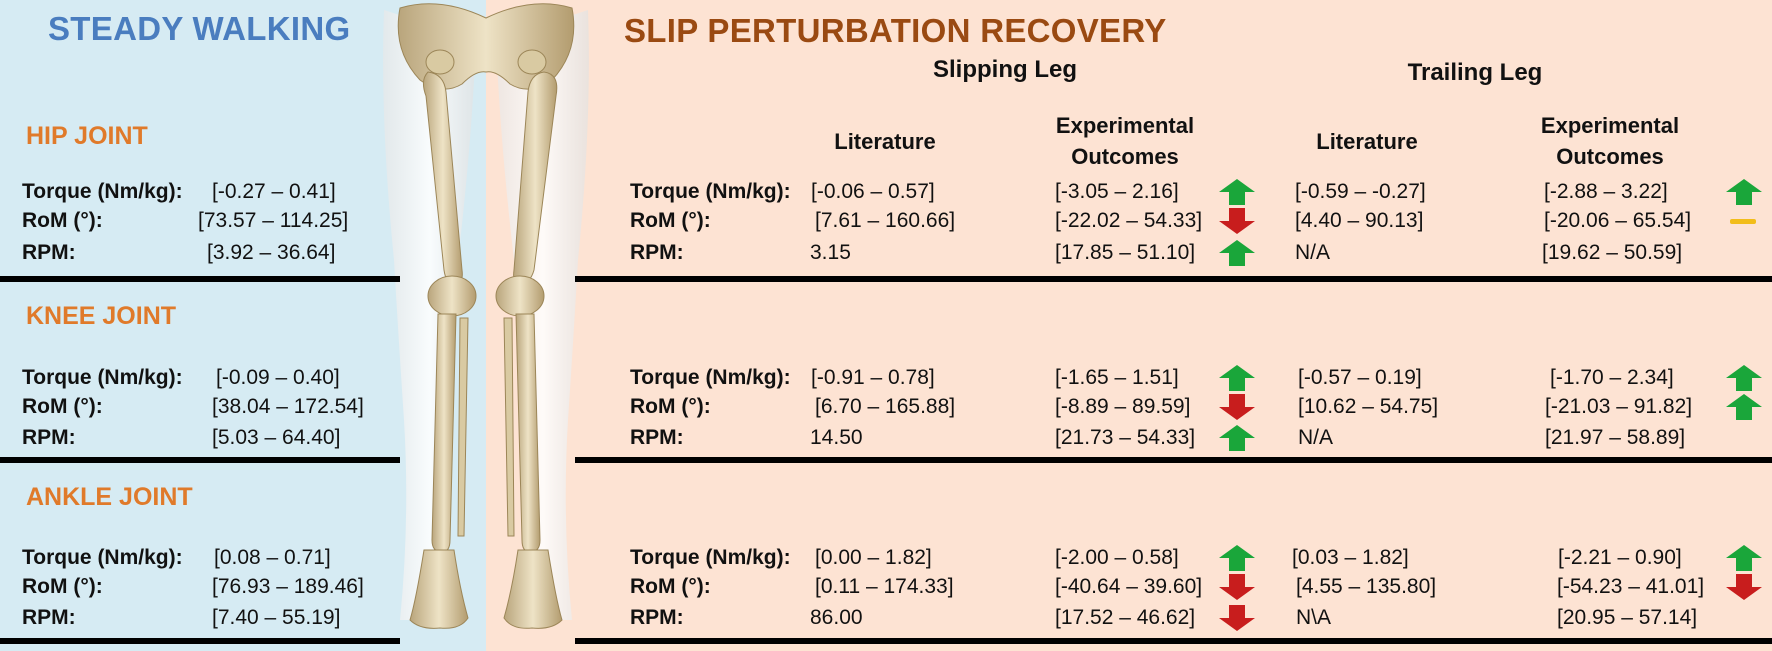 This screenshot has height=651, width=1772. I want to click on steady-hip-rpm-label: RPM:, so click(49, 252).